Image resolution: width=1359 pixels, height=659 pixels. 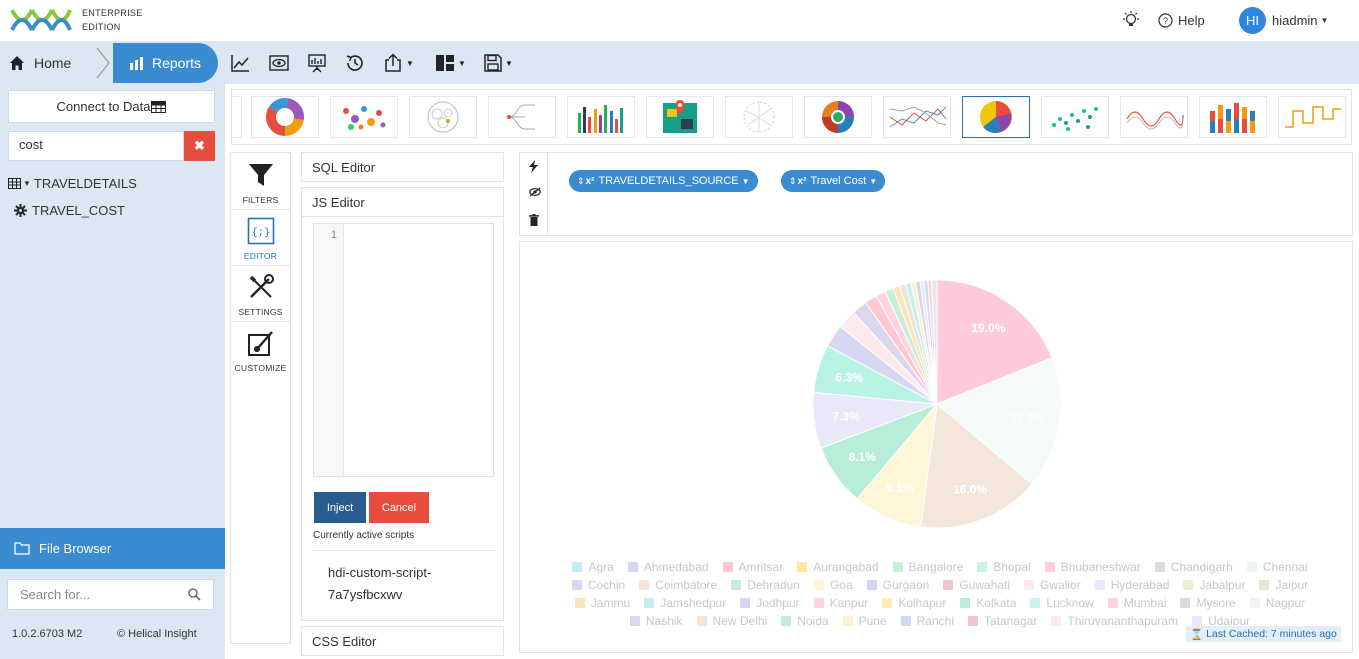 What do you see at coordinates (443, 117) in the screenshot?
I see `chart-type-circle-pack` at bounding box center [443, 117].